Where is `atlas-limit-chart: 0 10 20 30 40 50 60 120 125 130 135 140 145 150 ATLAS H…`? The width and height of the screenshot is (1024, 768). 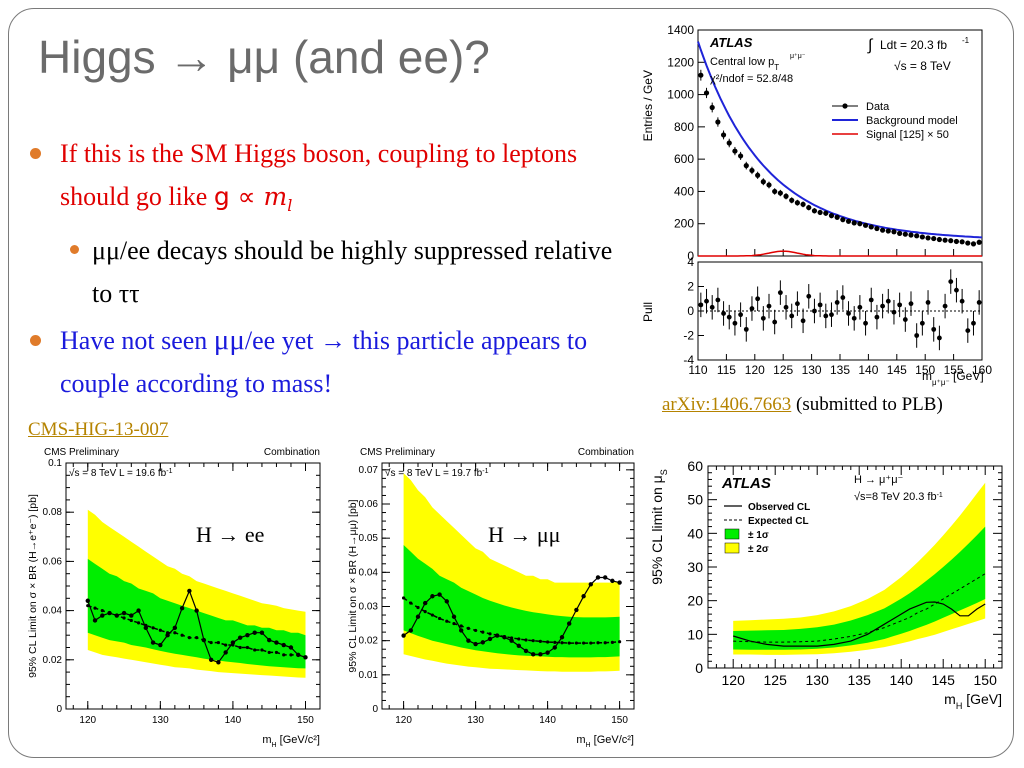
atlas-limit-chart: 0 10 20 30 40 50 60 120 125 130 135 140 145 150 ATLAS H… is located at coordinates (826, 584).